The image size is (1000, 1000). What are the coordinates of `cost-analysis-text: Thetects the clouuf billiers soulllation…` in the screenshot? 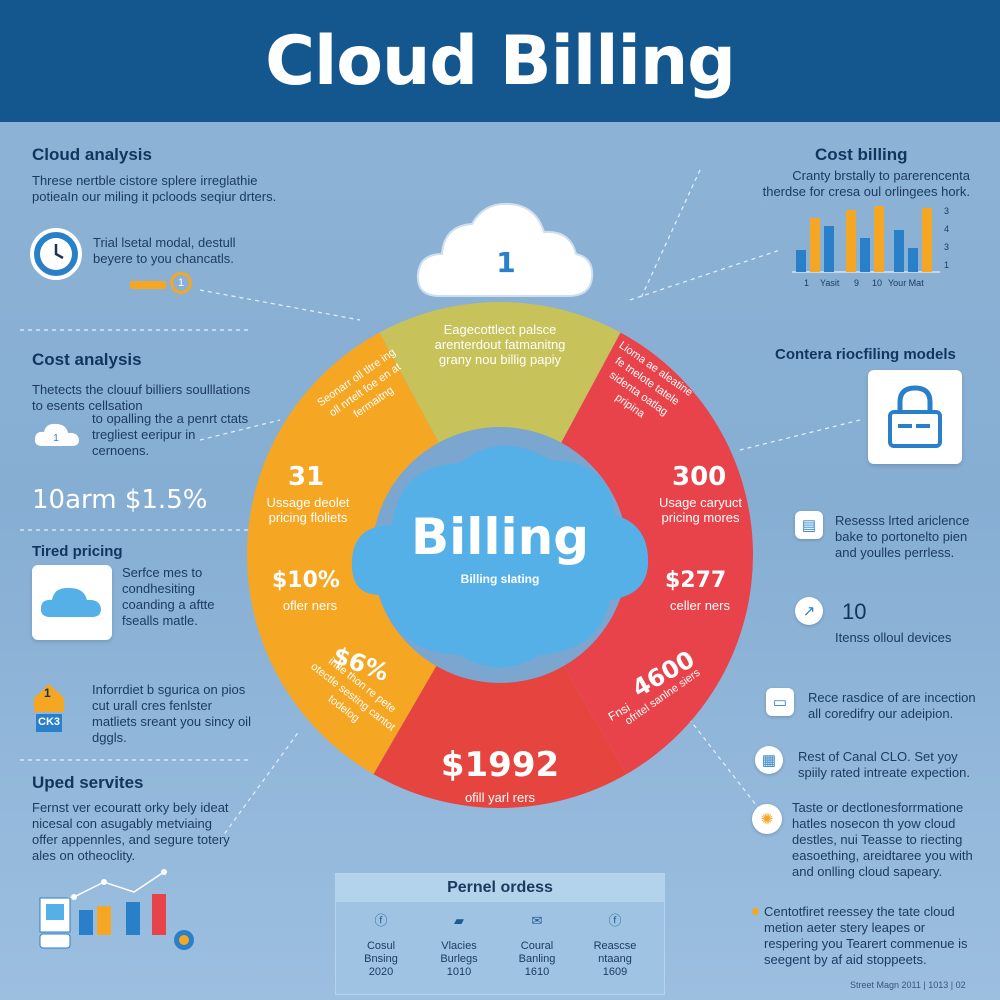 It's located at (141, 397).